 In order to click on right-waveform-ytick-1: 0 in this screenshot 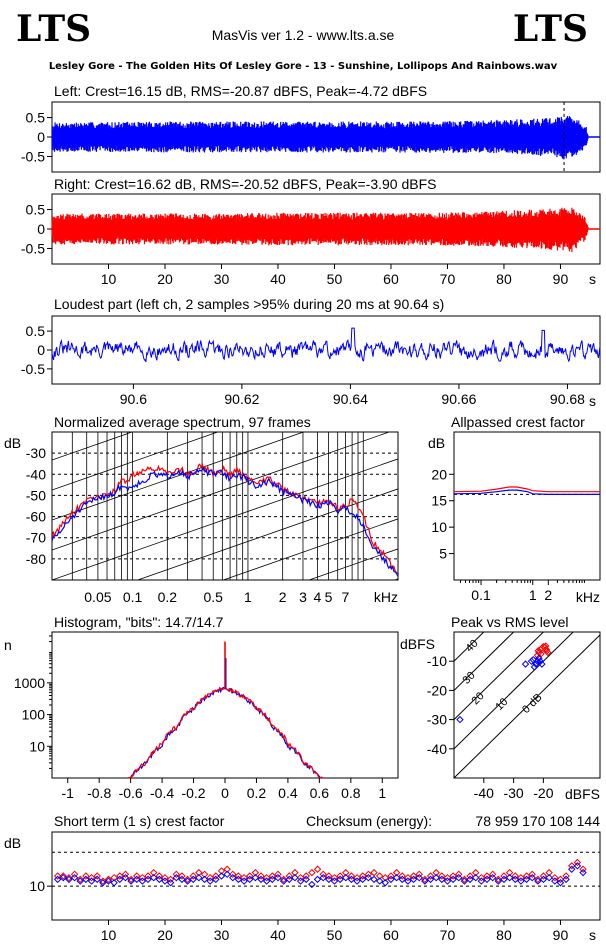, I will do `click(41, 229)`.